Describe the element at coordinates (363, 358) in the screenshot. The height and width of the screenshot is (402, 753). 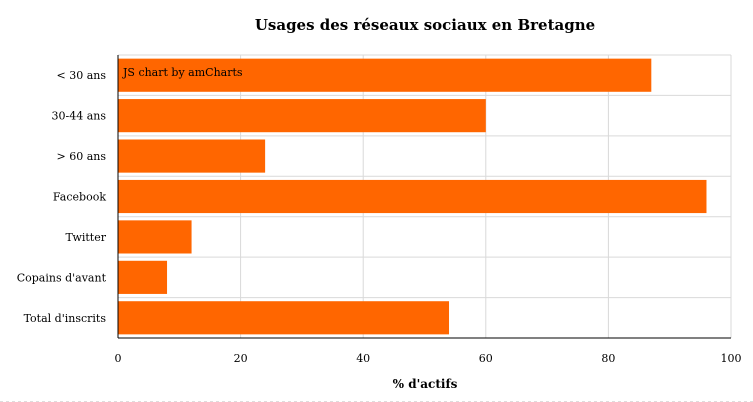
I see `x-tick-label: 40` at that location.